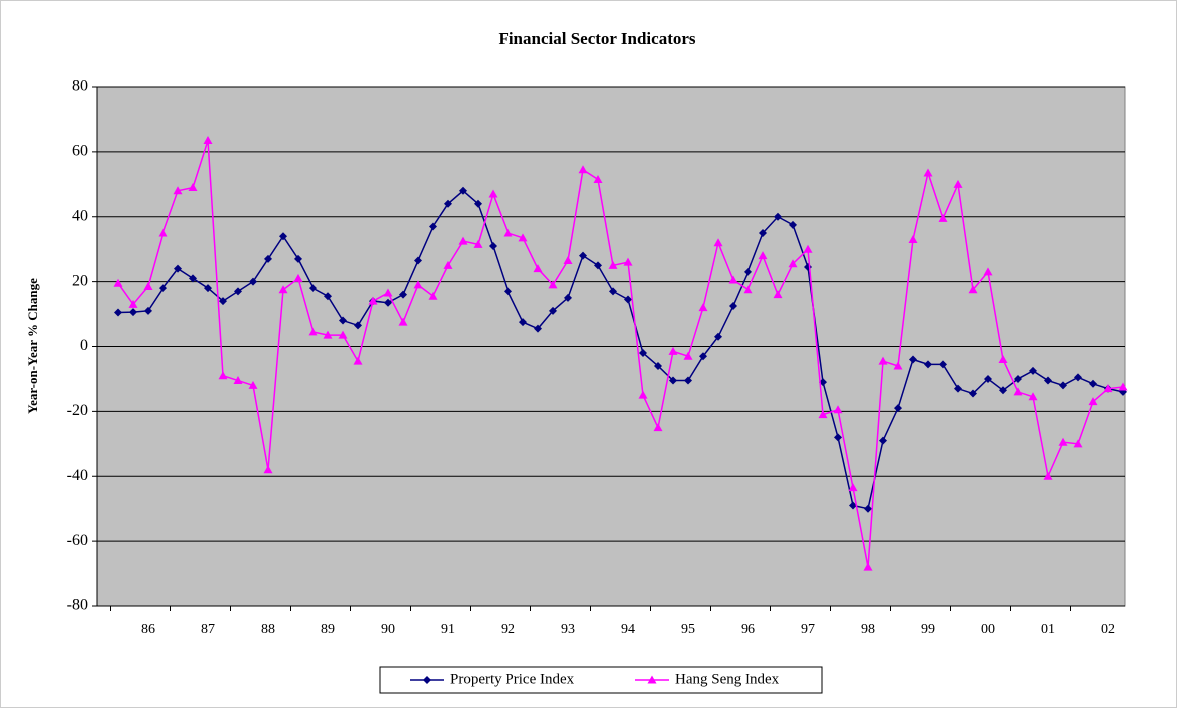  Describe the element at coordinates (1108, 629) in the screenshot. I see `x-tick-label: 02` at that location.